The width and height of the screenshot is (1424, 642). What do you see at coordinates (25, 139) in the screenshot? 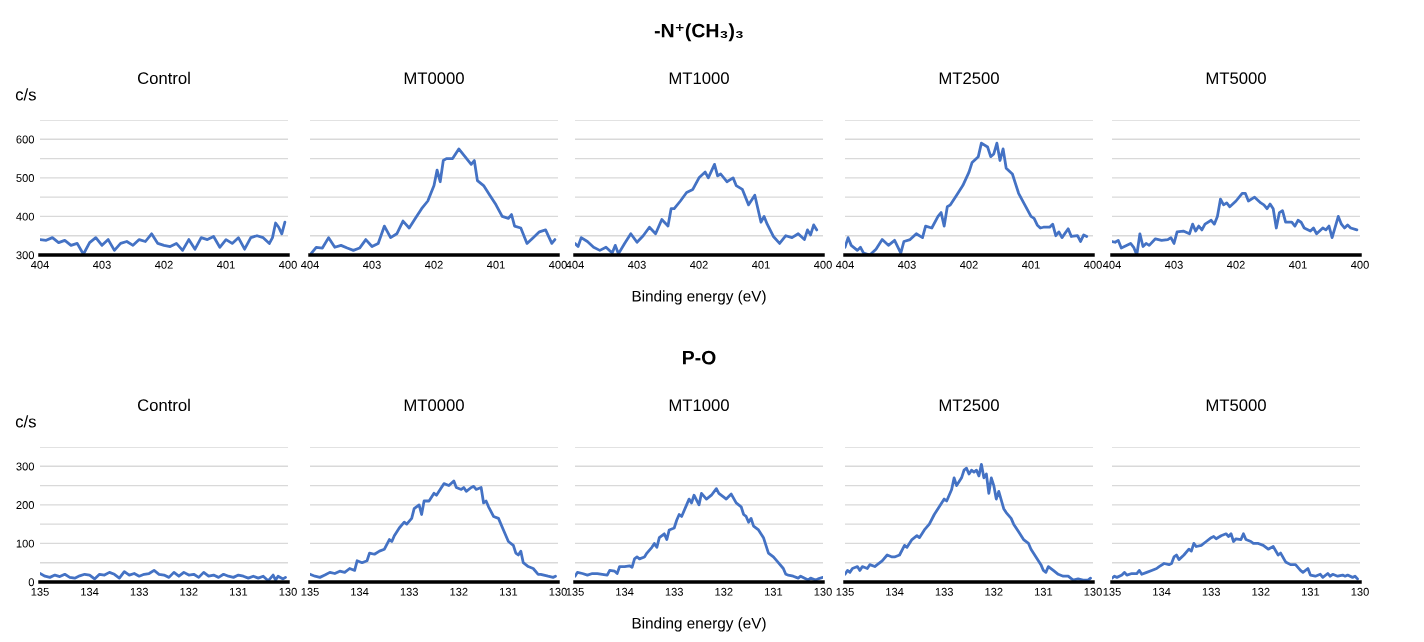
I see `y-tick-label: 600` at bounding box center [25, 139].